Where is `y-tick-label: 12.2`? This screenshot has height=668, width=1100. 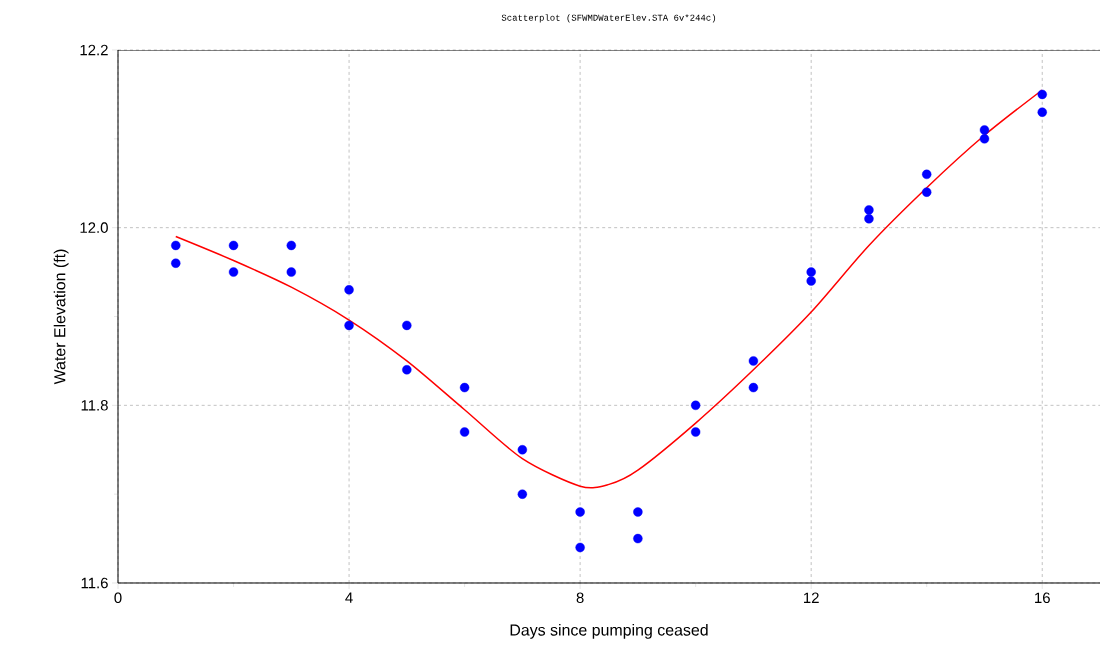
y-tick-label: 12.2 is located at coordinates (94, 50).